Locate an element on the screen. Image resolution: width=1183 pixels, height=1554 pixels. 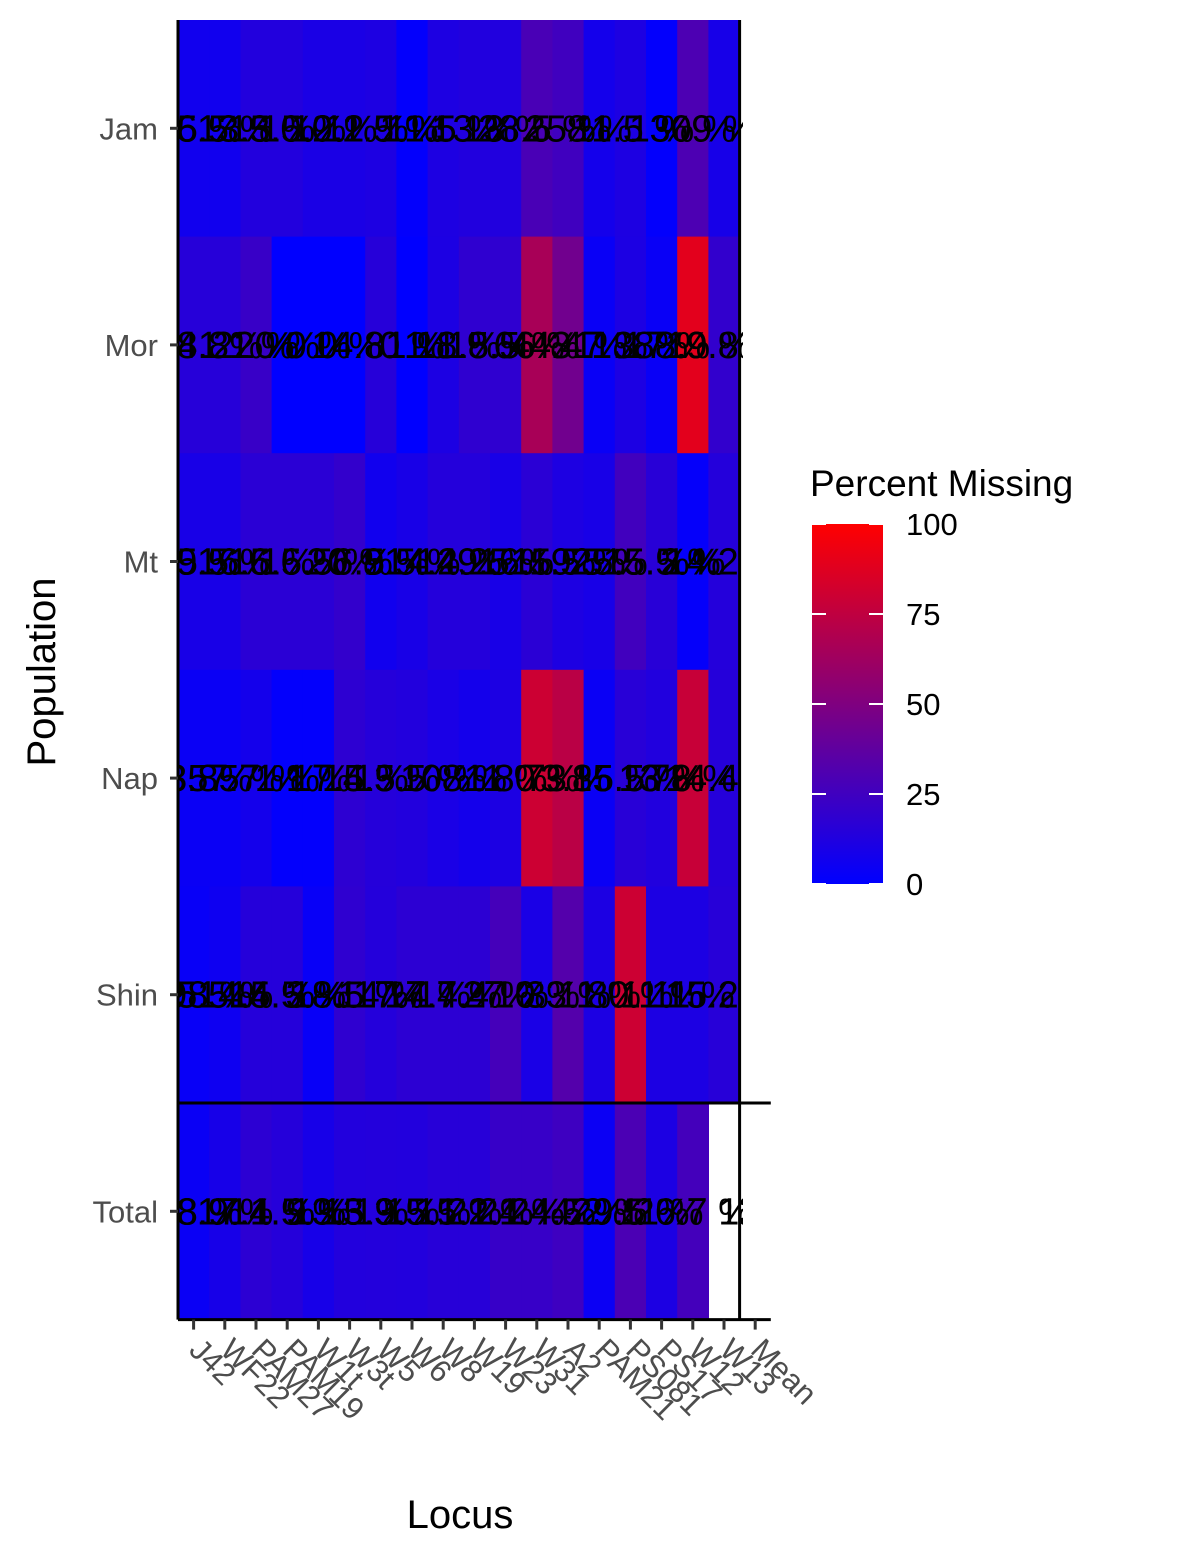
cell-value-label: 22 % is located at coordinates (256, 346).